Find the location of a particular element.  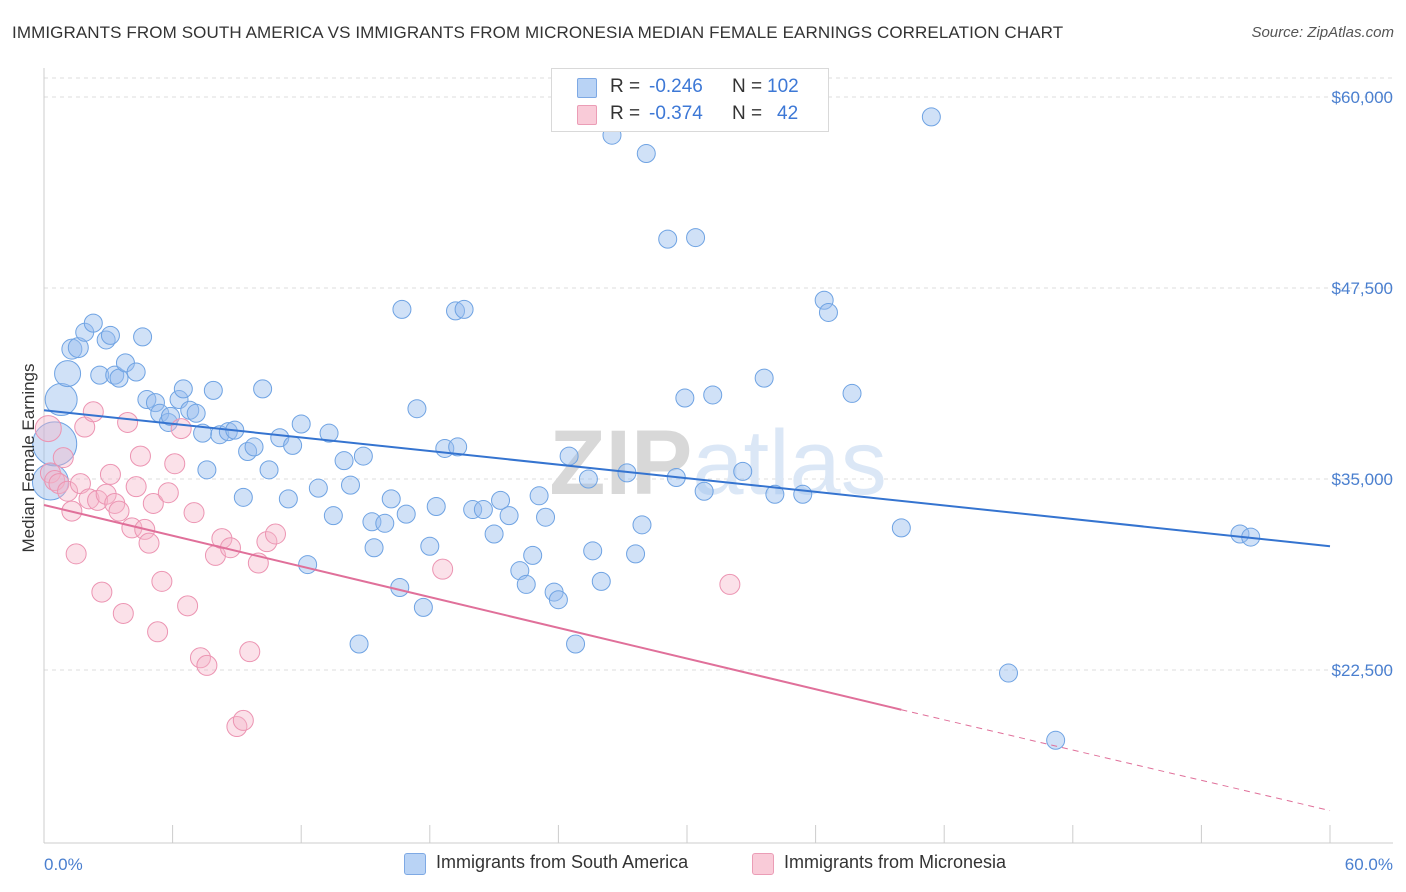

legend-swatch-south-america is located at coordinates (587, 88).